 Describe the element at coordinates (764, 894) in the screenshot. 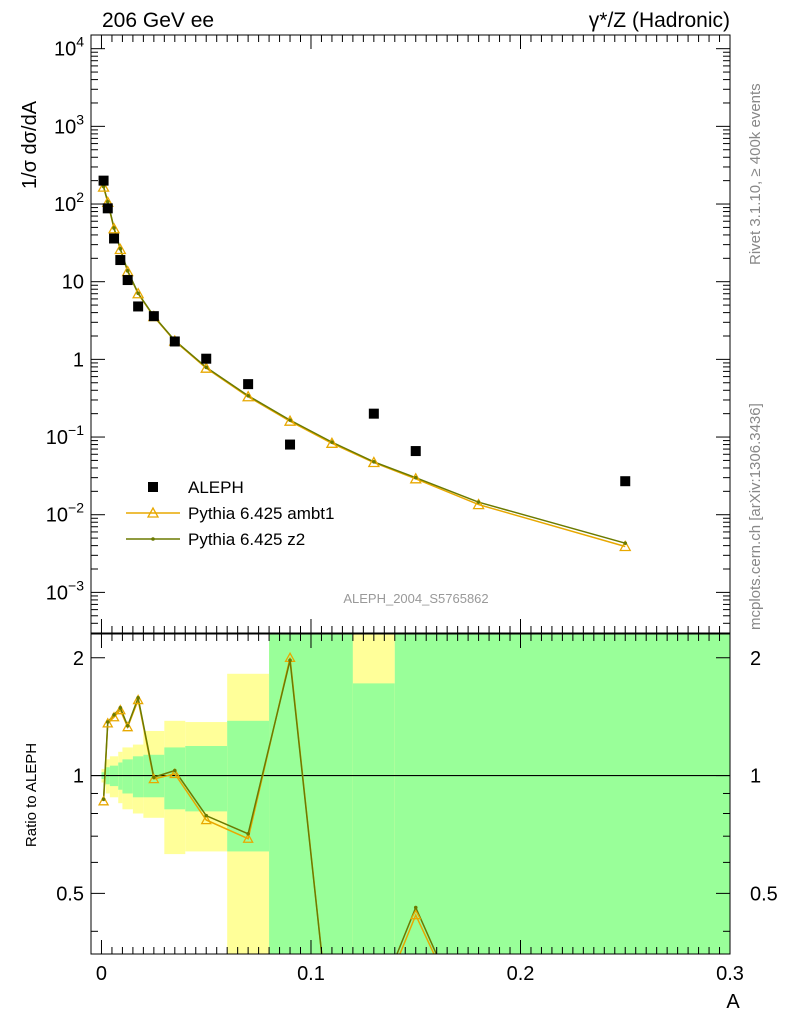

I see `ratio-y-tick-label-right: 0.5` at that location.